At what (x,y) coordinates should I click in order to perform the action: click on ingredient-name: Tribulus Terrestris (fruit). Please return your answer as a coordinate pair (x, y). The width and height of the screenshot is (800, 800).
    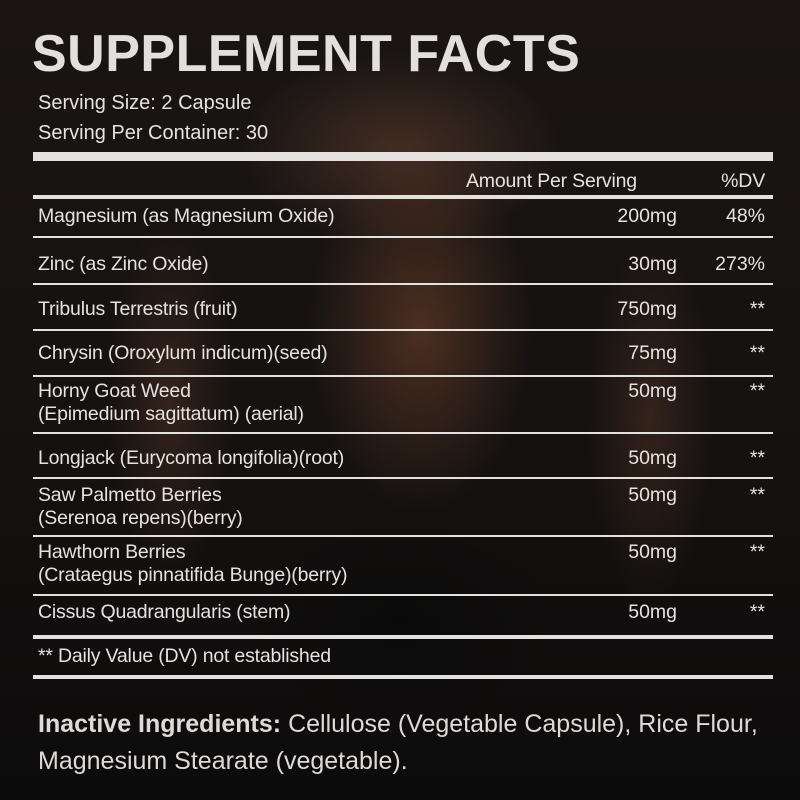
    Looking at the image, I should click on (138, 309).